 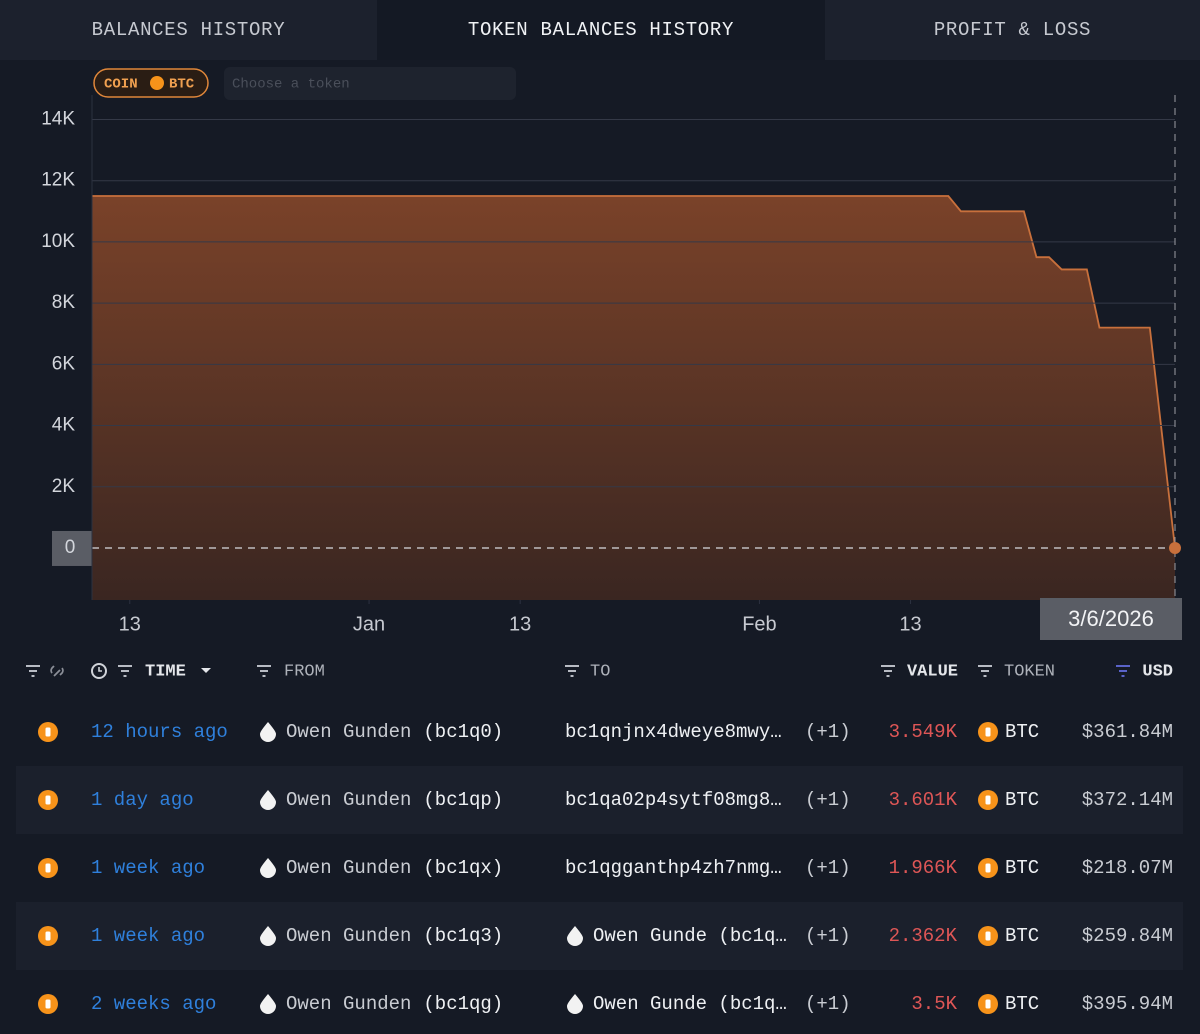 What do you see at coordinates (1127, 936) in the screenshot?
I see `row-usd: $259.84M` at bounding box center [1127, 936].